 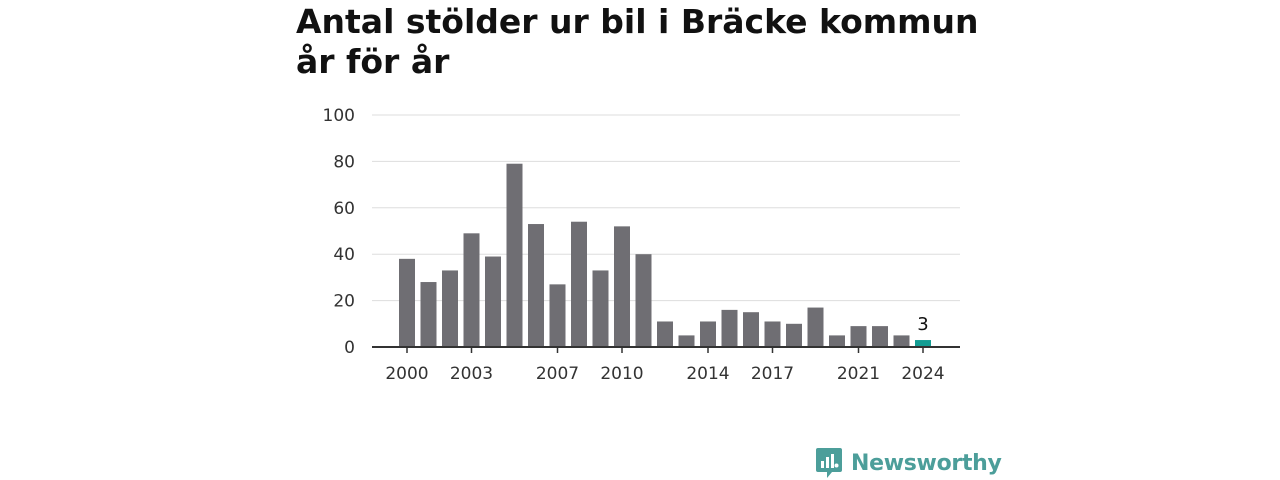 What do you see at coordinates (772, 374) in the screenshot?
I see `x-tick-label: 2017` at bounding box center [772, 374].